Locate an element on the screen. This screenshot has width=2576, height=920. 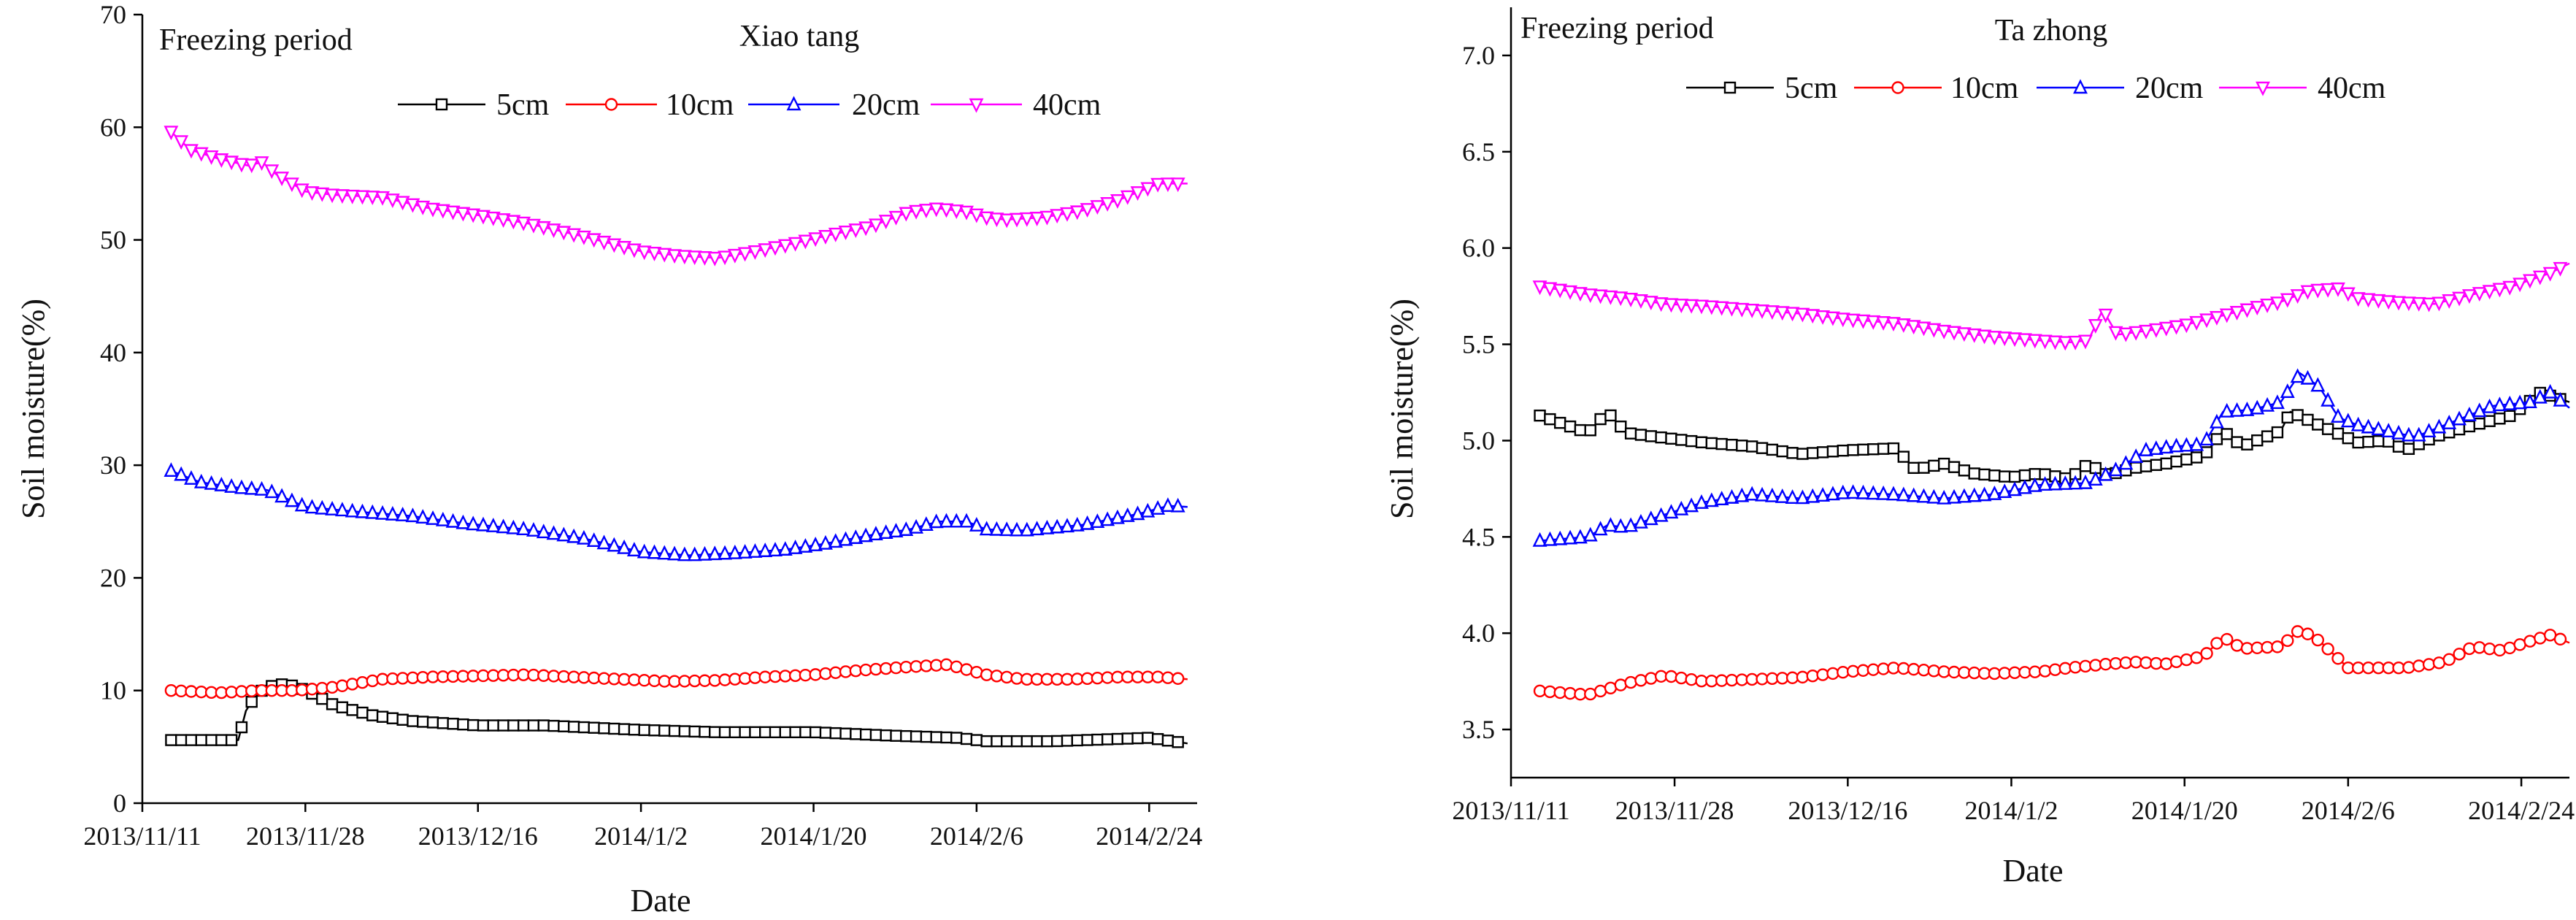
legend-label: 40cm is located at coordinates (1067, 105).